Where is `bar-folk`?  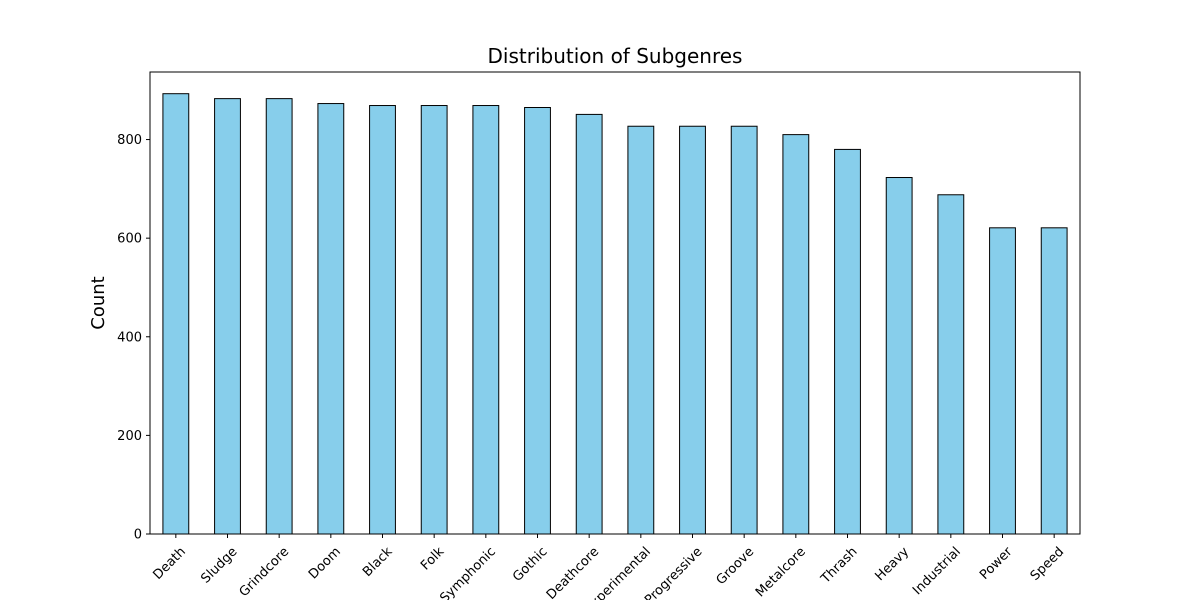 bar-folk is located at coordinates (434, 320).